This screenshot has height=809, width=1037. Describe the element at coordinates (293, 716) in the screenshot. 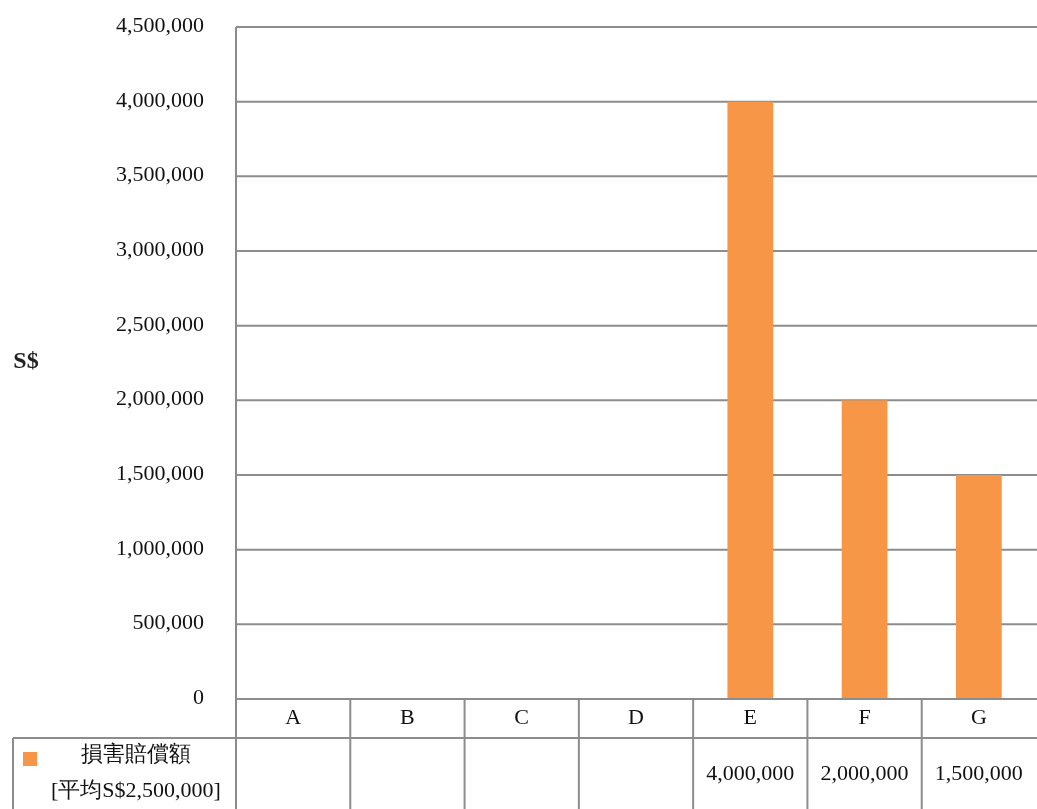

I see `x-tick-label: A` at that location.